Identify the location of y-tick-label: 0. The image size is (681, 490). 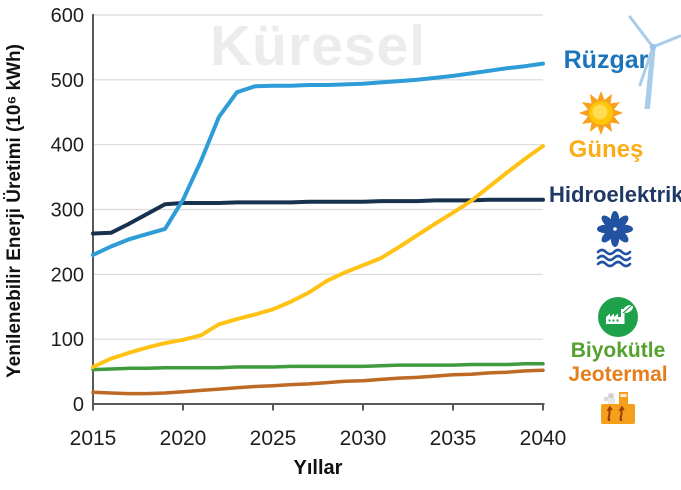
(78, 405).